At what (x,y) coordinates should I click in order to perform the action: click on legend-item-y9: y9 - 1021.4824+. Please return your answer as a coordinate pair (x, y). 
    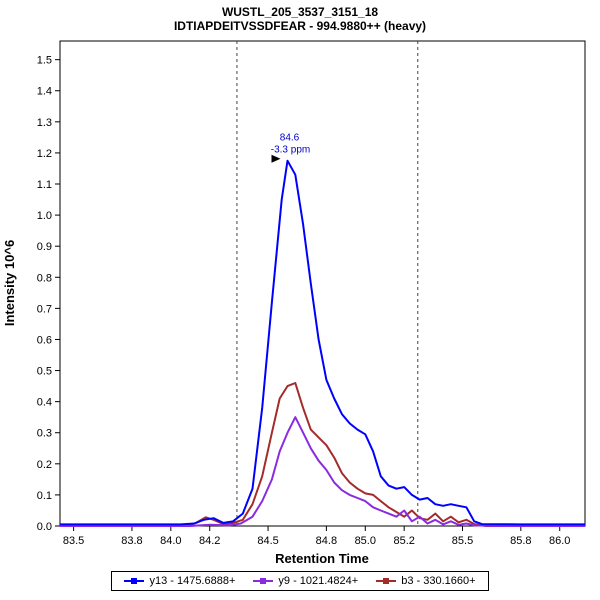
    Looking at the image, I should click on (305, 581).